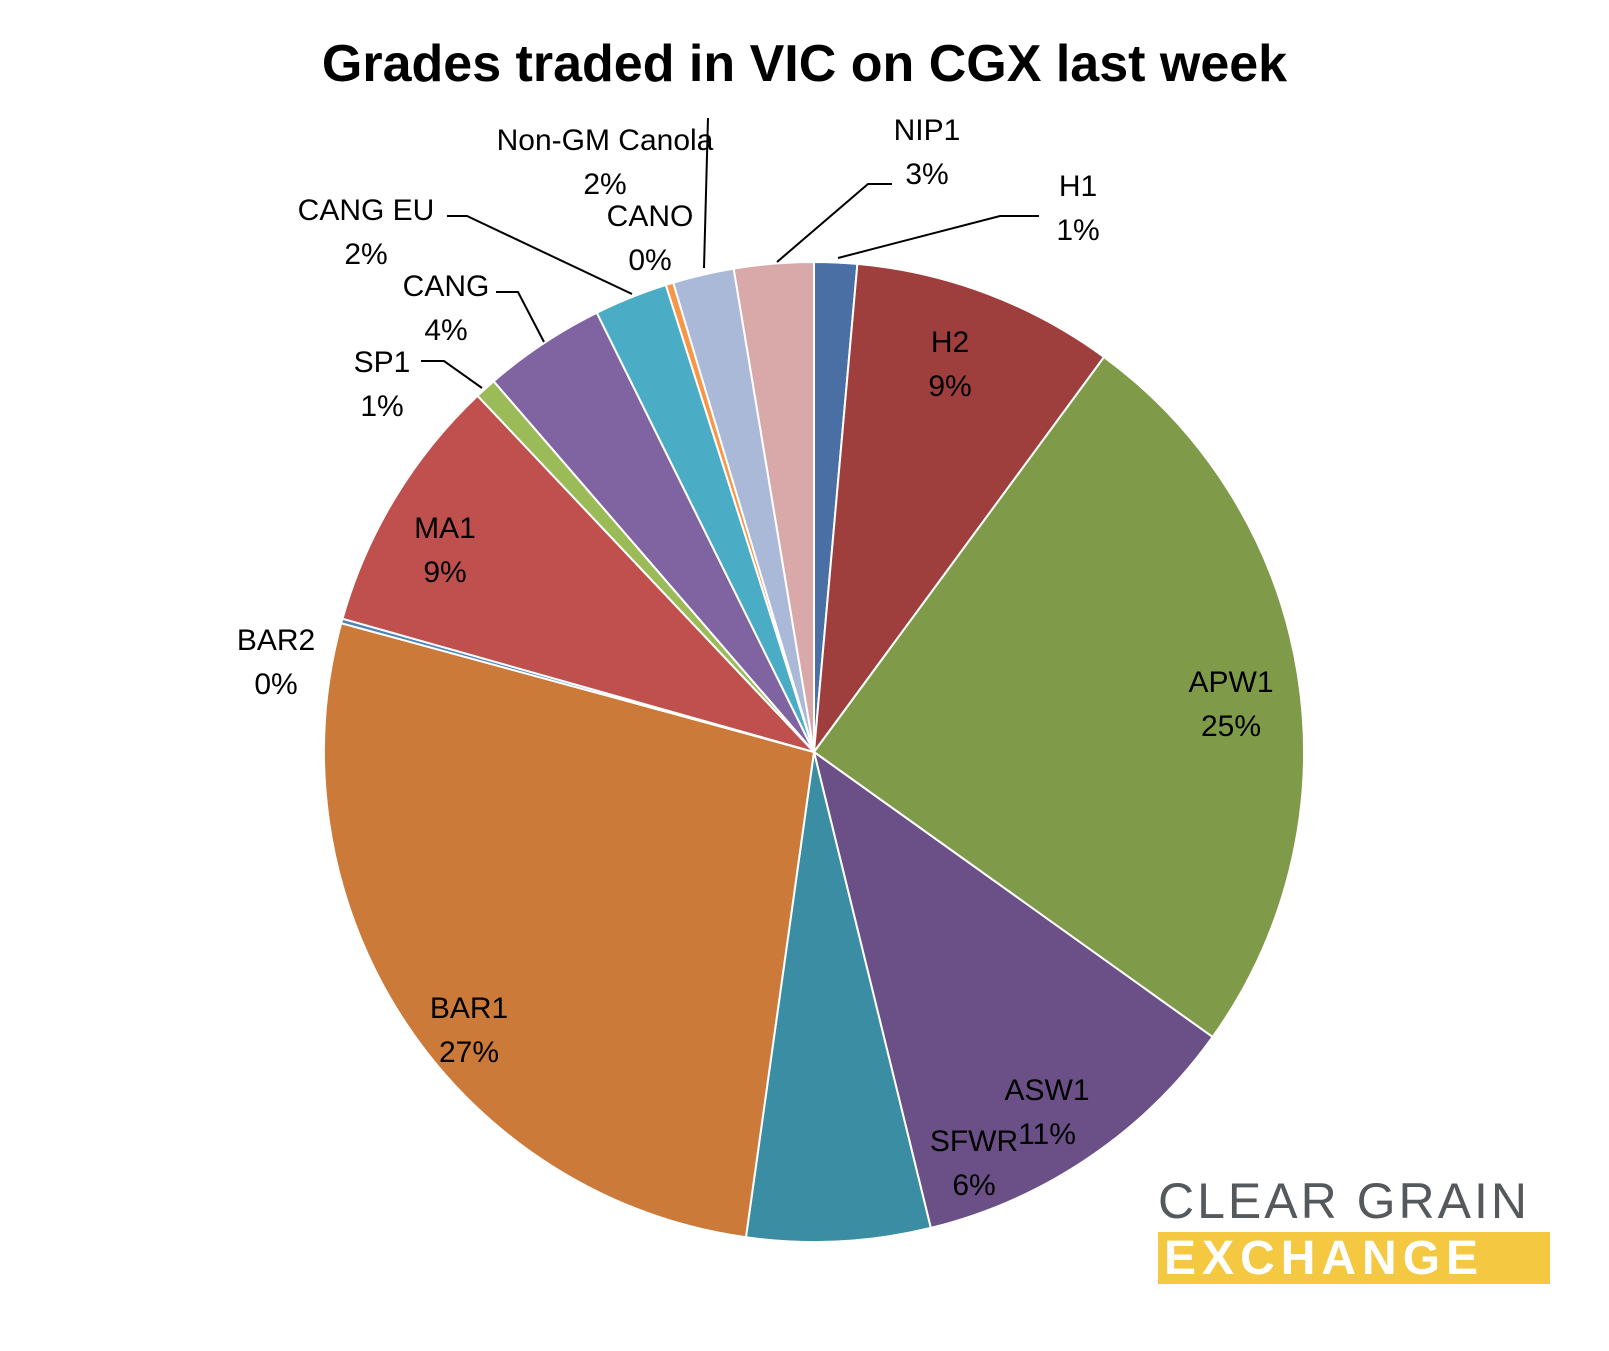  What do you see at coordinates (445, 330) in the screenshot?
I see `slice-percent-cang: 4%` at bounding box center [445, 330].